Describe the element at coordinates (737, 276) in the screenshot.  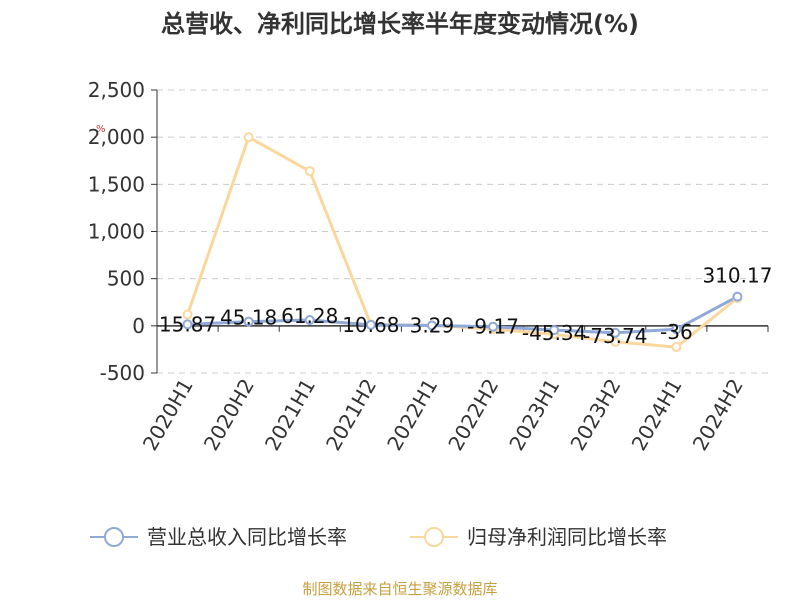
I see `data-label: 310.17` at that location.